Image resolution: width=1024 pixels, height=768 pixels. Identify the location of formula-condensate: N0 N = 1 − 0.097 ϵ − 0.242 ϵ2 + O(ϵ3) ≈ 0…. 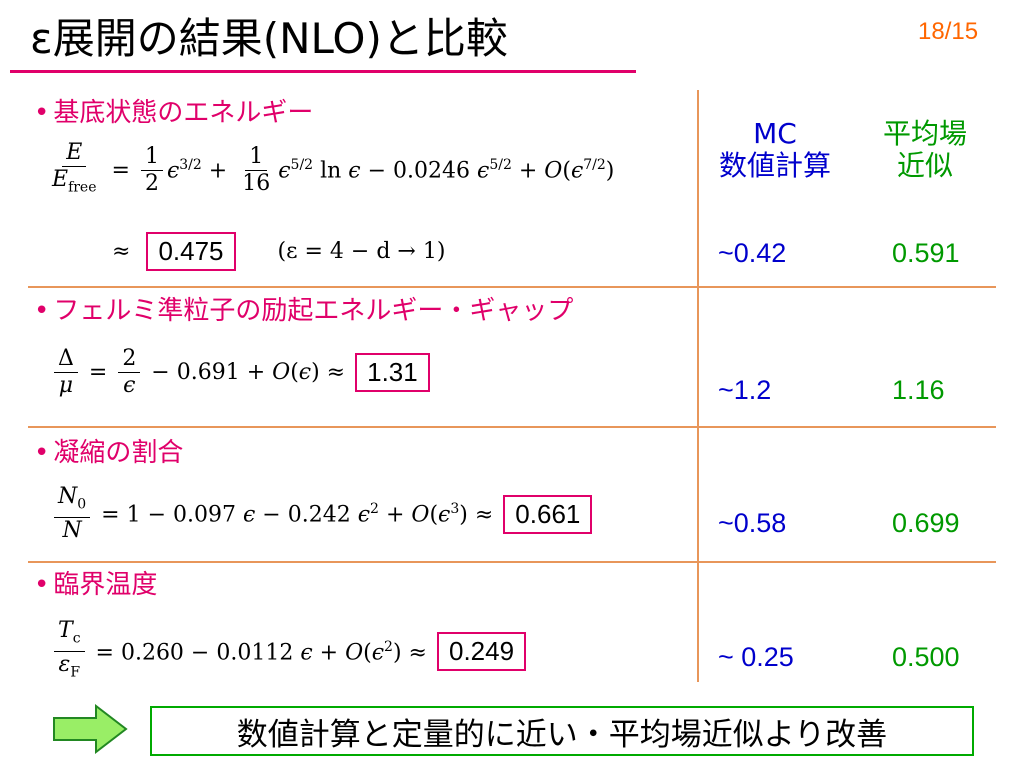
(321, 514).